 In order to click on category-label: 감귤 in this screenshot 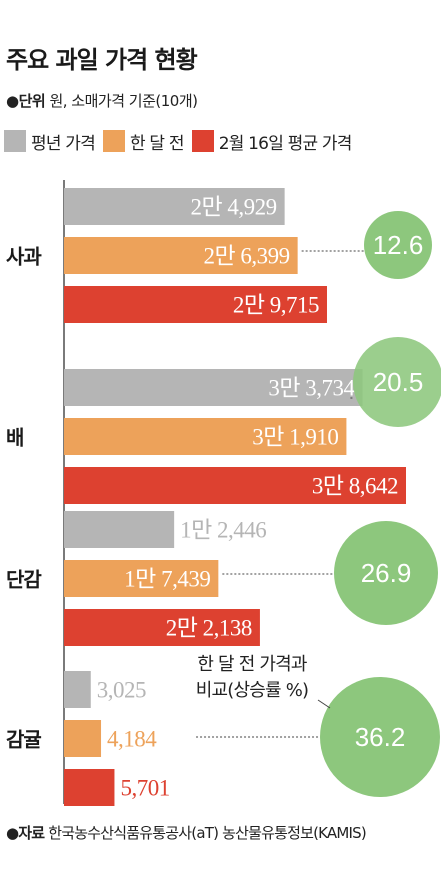, I will do `click(23, 740)`.